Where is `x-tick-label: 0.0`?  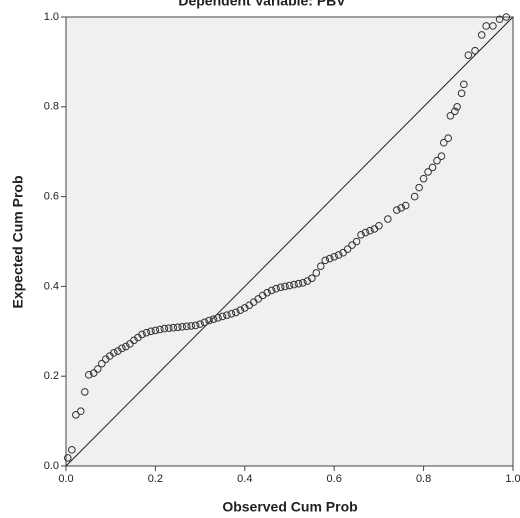 x-tick-label: 0.0 is located at coordinates (65, 479).